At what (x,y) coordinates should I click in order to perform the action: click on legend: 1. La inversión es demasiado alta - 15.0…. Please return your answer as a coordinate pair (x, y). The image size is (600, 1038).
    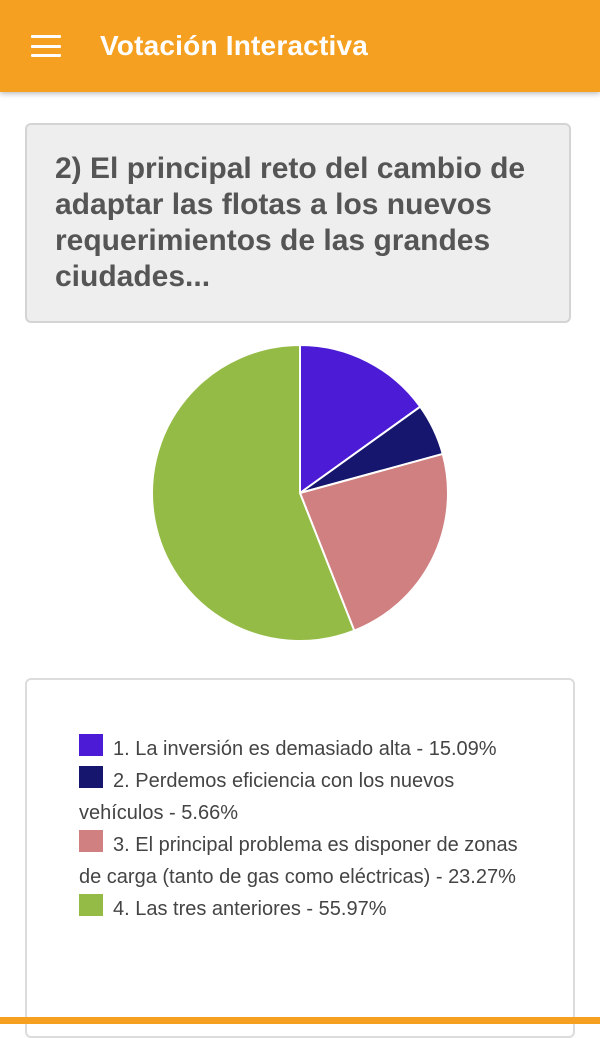
    Looking at the image, I should click on (306, 829).